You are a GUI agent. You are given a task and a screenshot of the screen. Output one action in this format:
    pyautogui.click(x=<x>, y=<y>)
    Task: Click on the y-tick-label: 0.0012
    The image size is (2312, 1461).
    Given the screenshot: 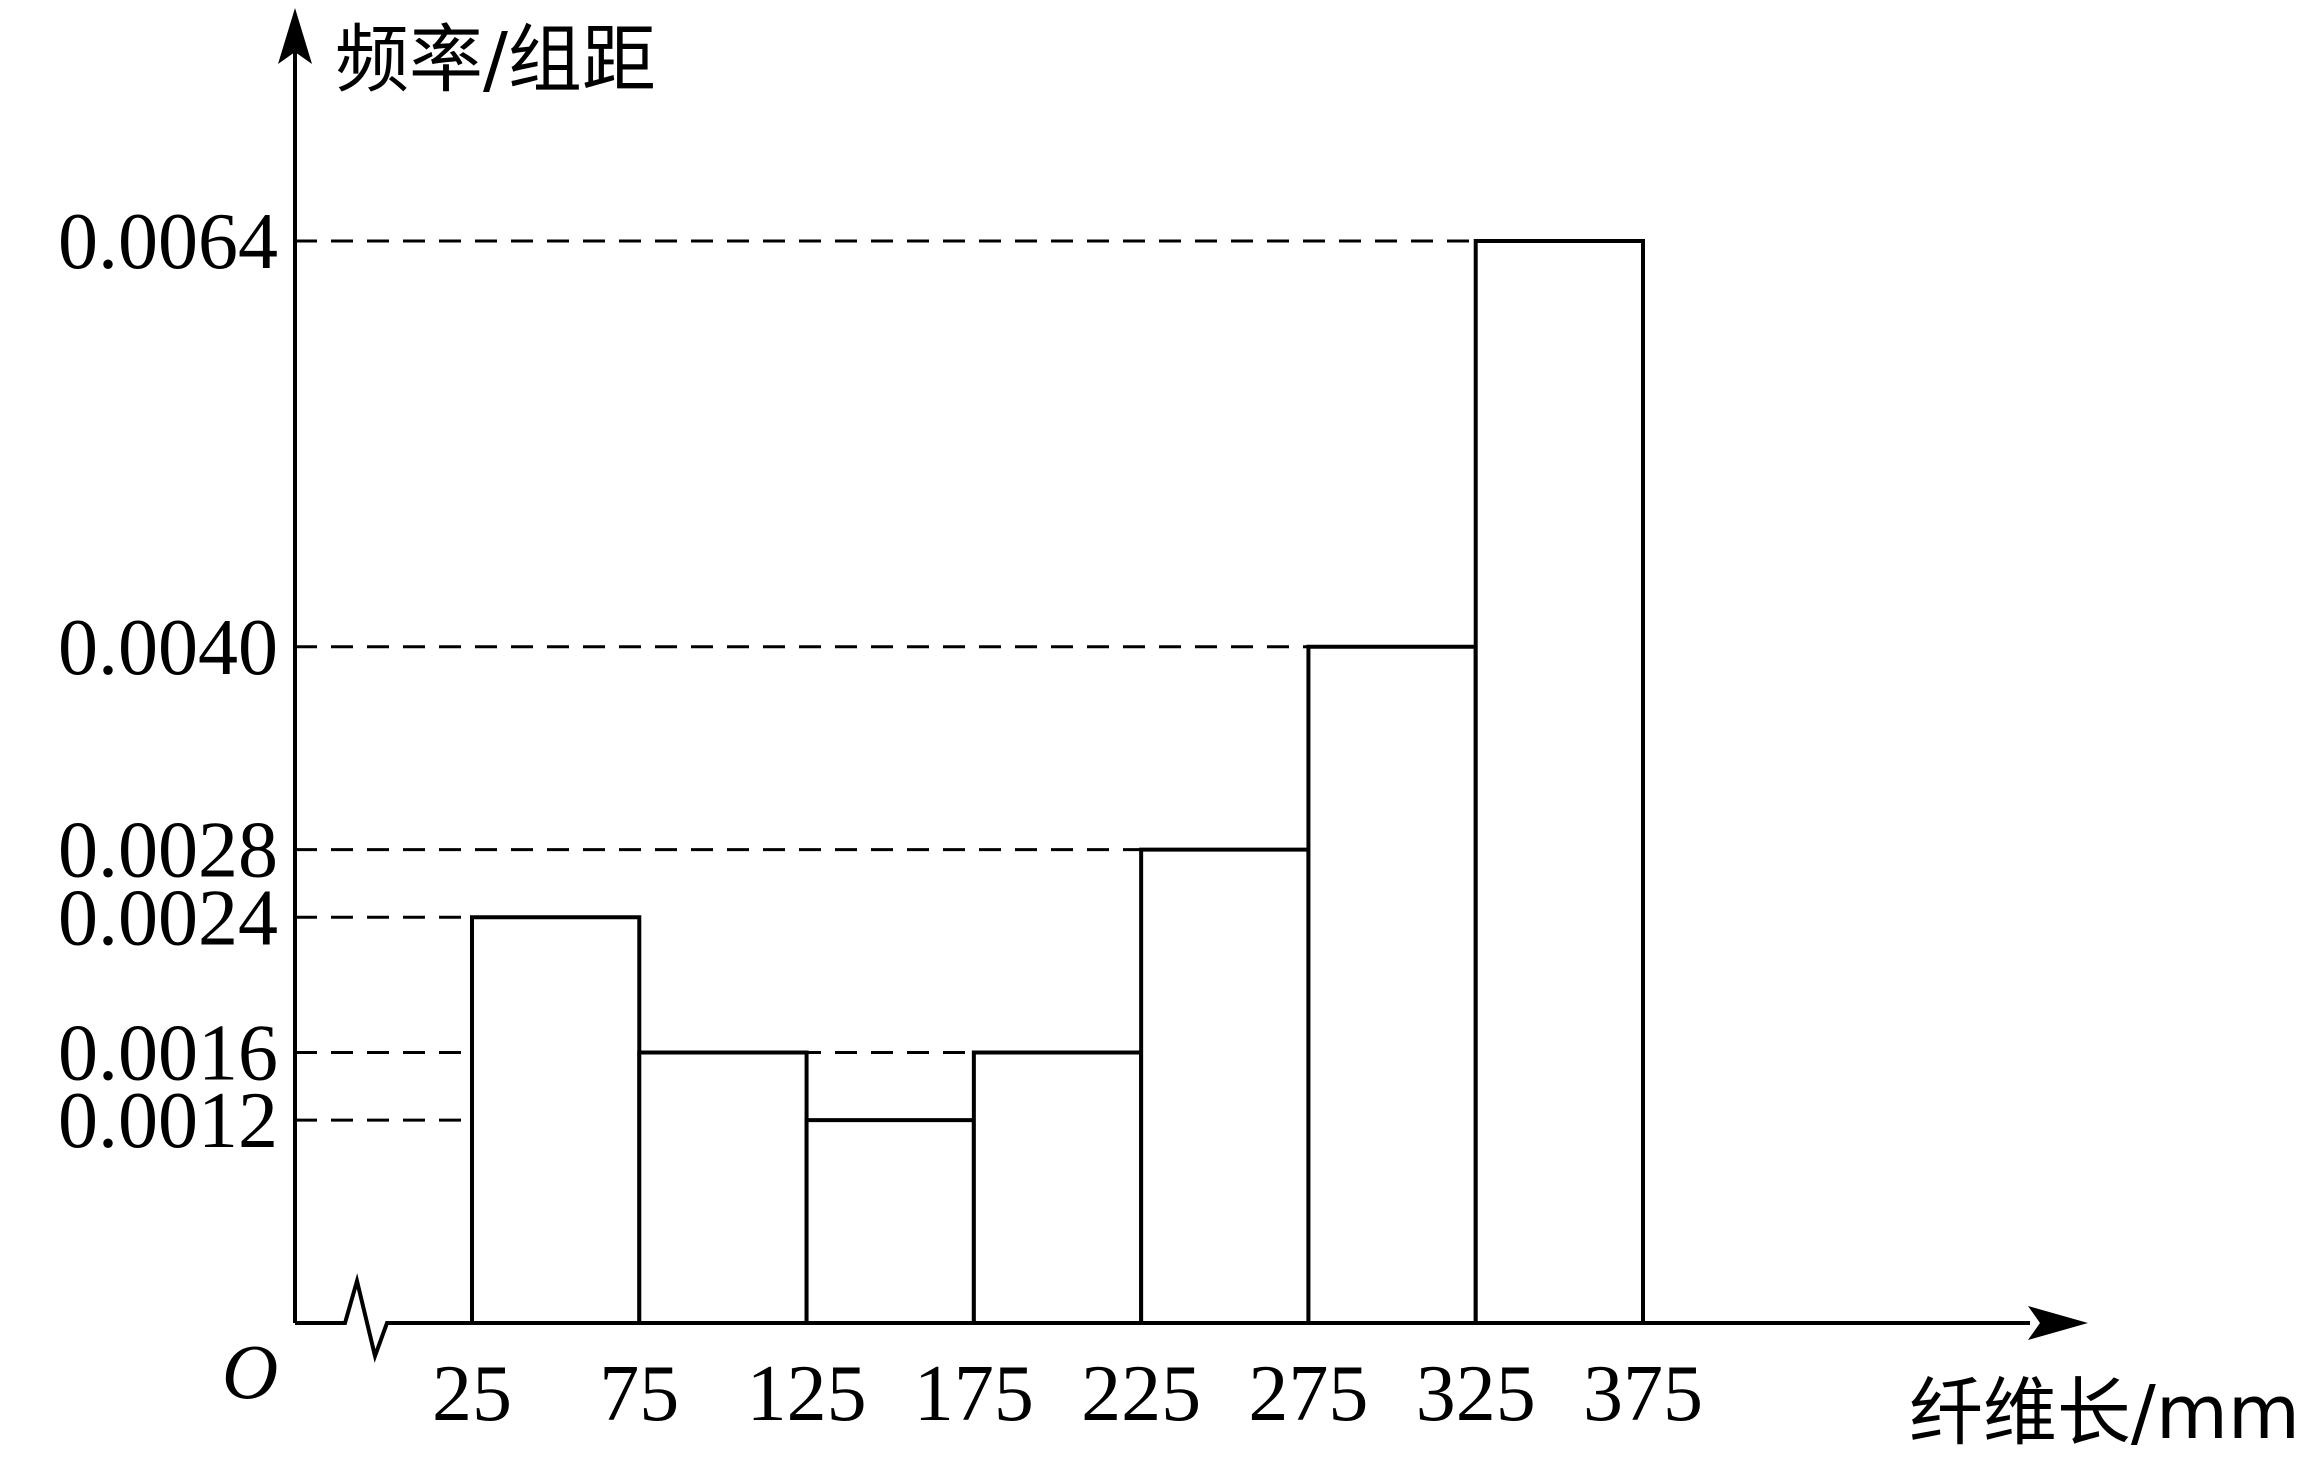 What is the action you would take?
    pyautogui.click(x=168, y=1121)
    